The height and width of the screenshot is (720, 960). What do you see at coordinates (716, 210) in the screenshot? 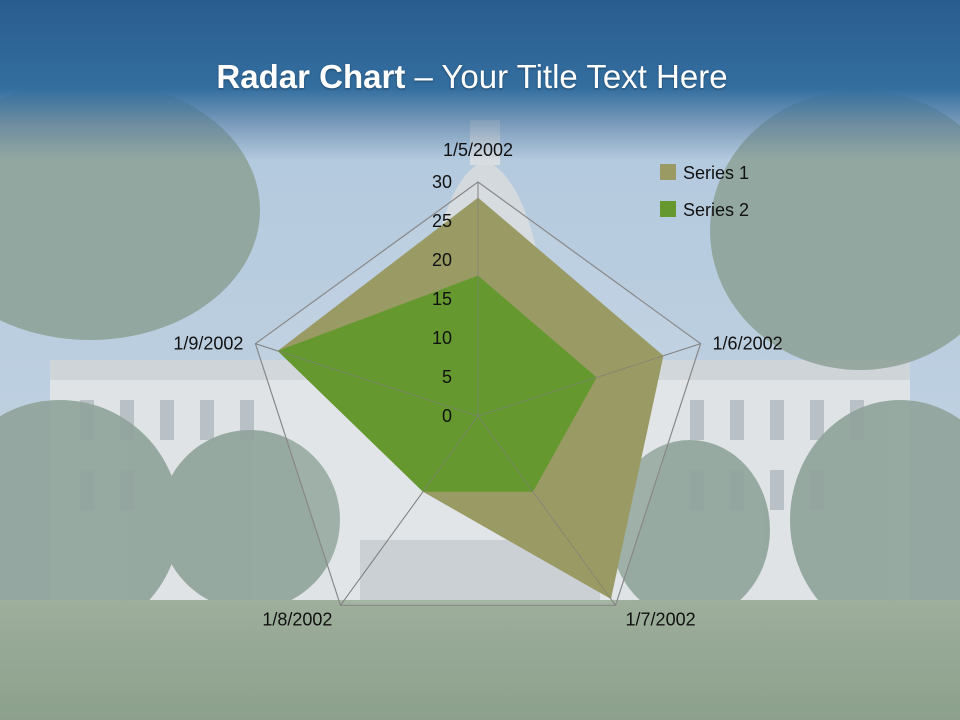
I see `legend-label-series-2: Series 2` at bounding box center [716, 210].